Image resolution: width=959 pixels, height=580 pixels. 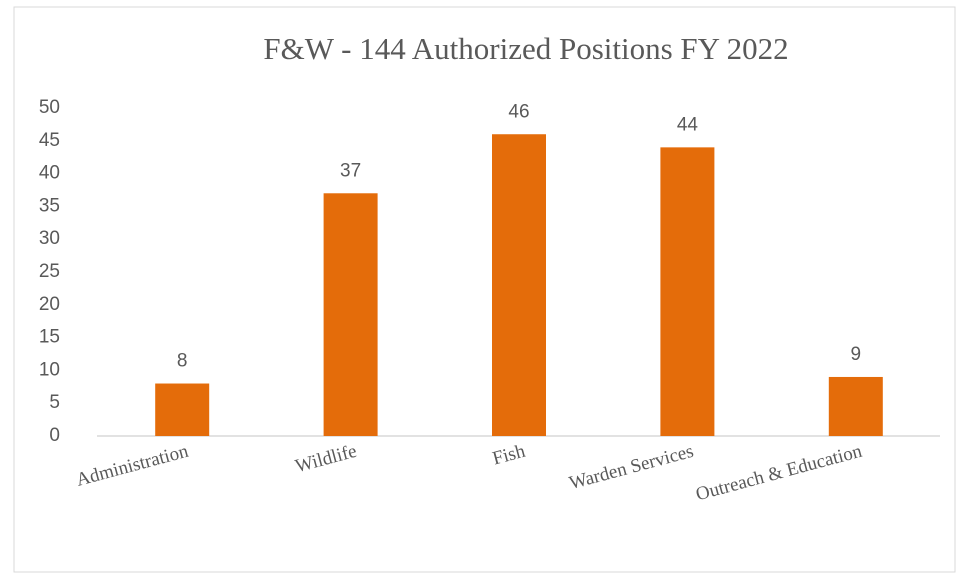 What do you see at coordinates (49, 369) in the screenshot?
I see `y-tick-label: 10` at bounding box center [49, 369].